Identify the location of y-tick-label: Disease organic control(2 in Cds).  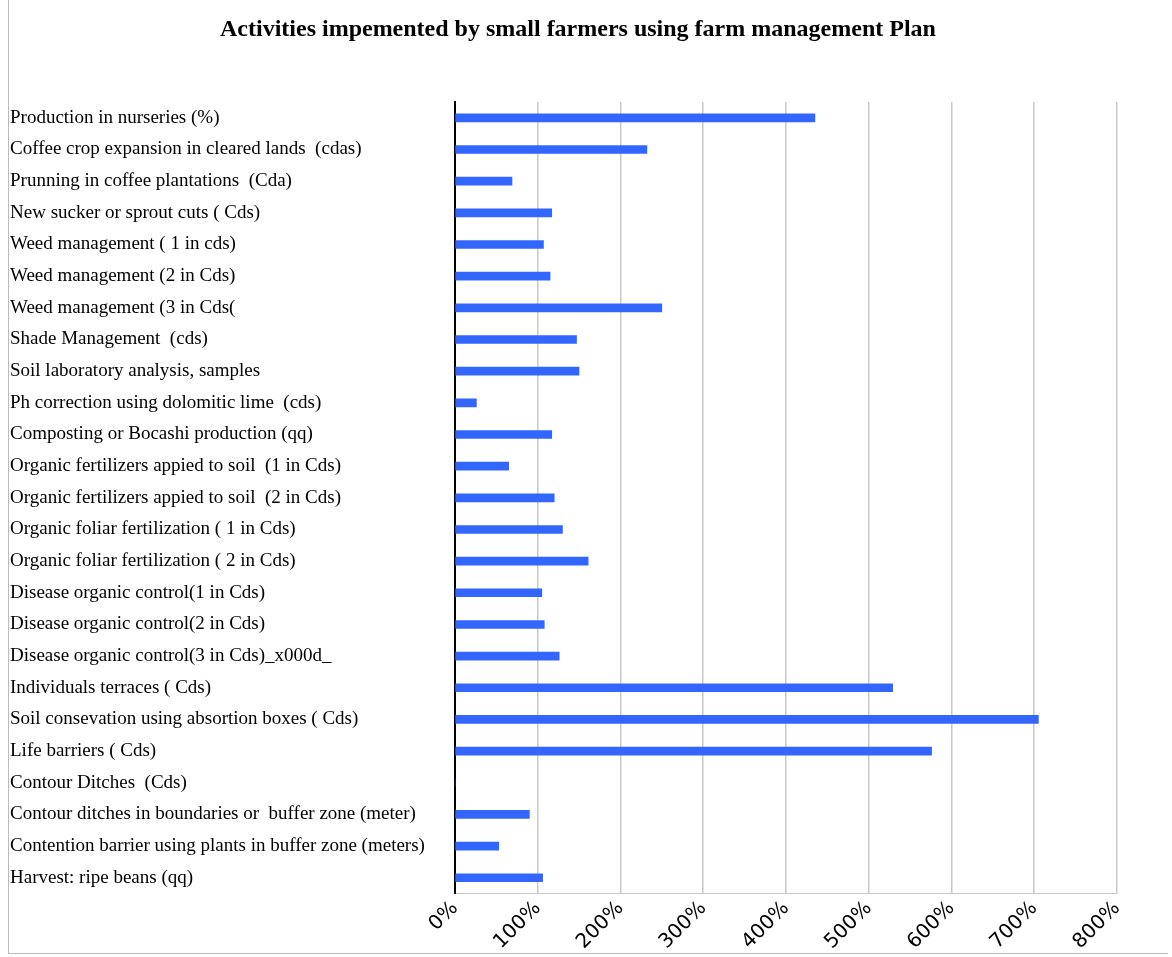
(138, 623).